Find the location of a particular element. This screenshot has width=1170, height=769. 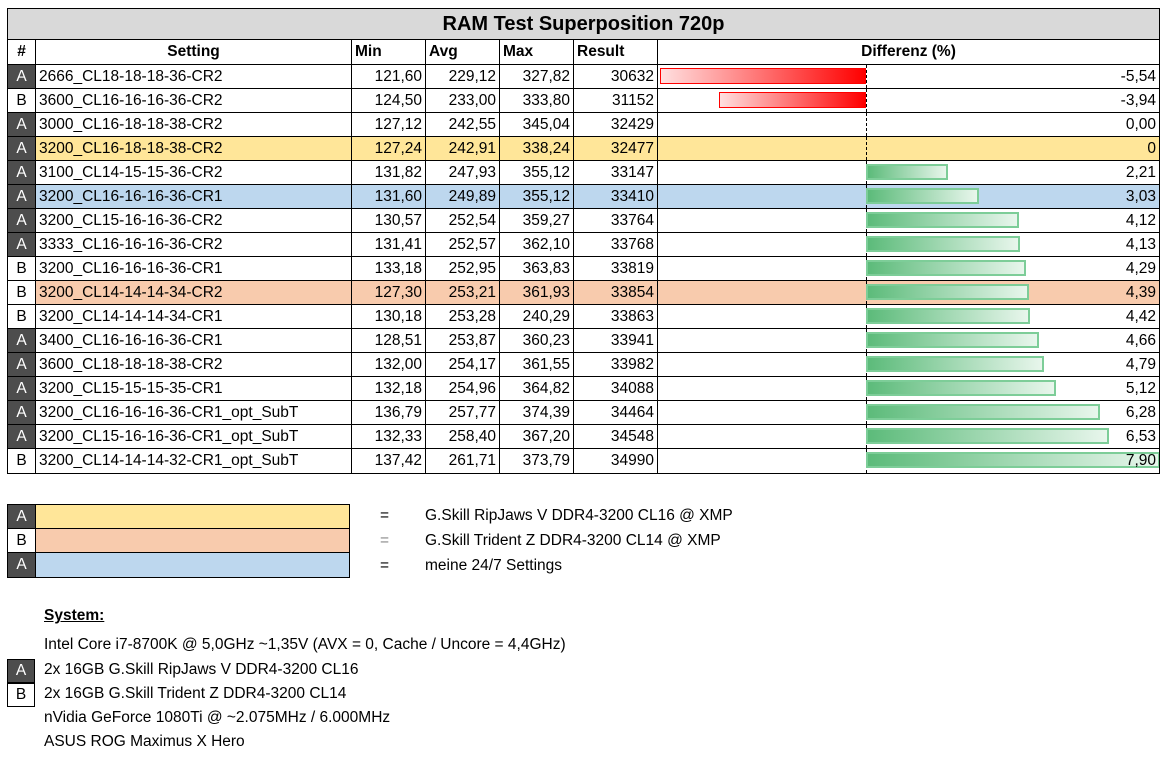

cell-result: 30632 is located at coordinates (616, 76).